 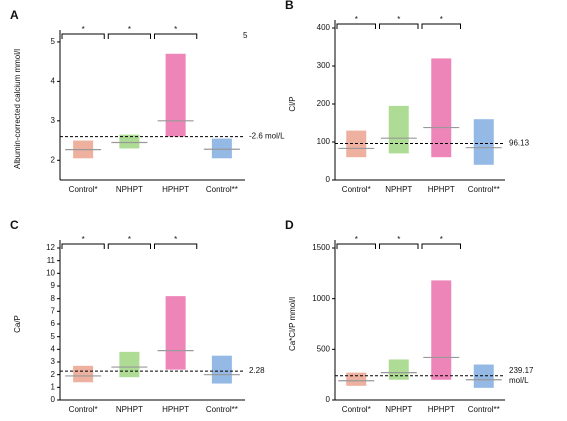 I want to click on y-tick-label: 1000, so click(x=321, y=298).